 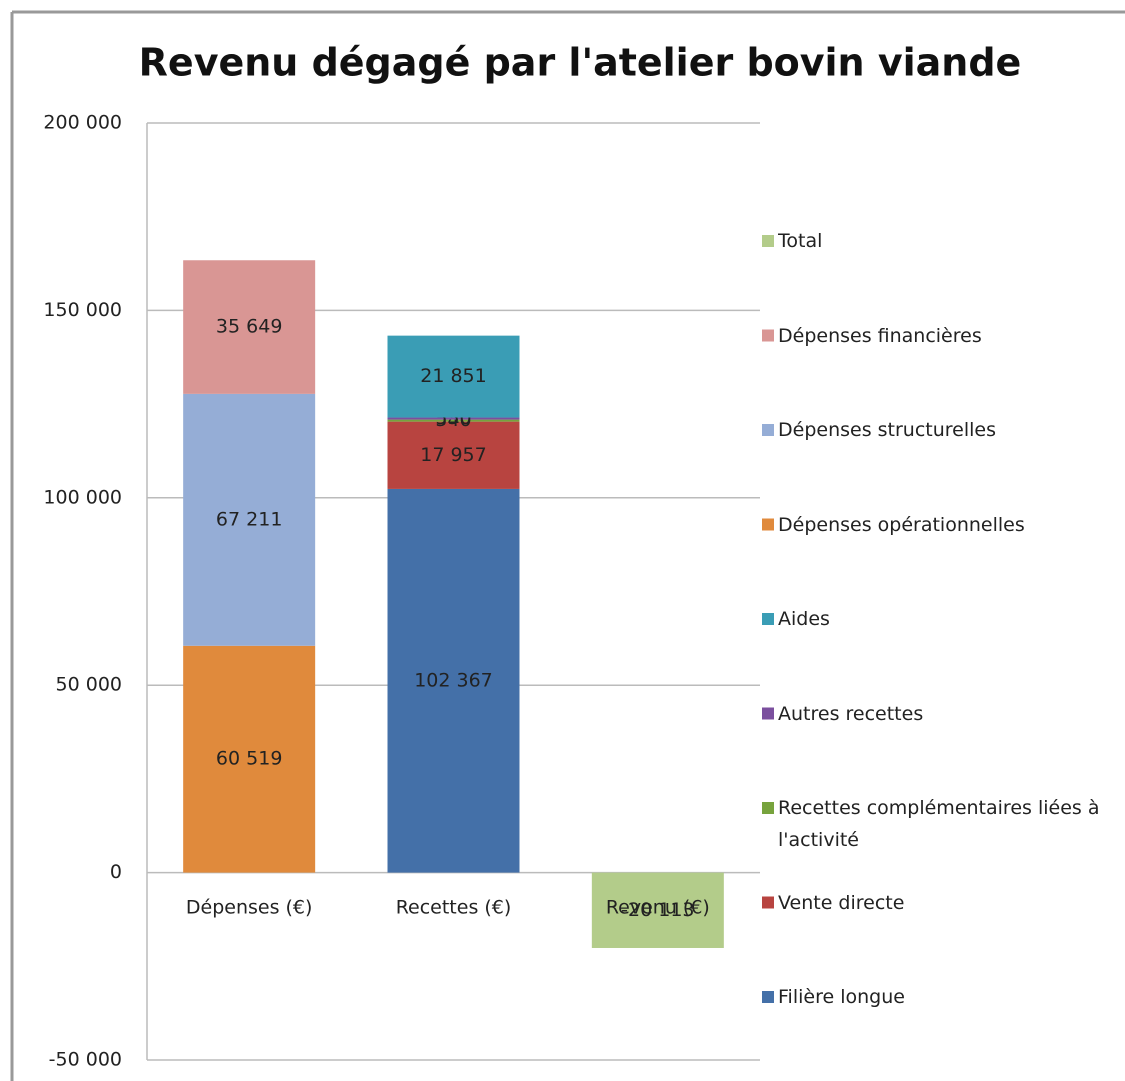 I want to click on x-tick-label: Recettes (€), so click(x=454, y=908).